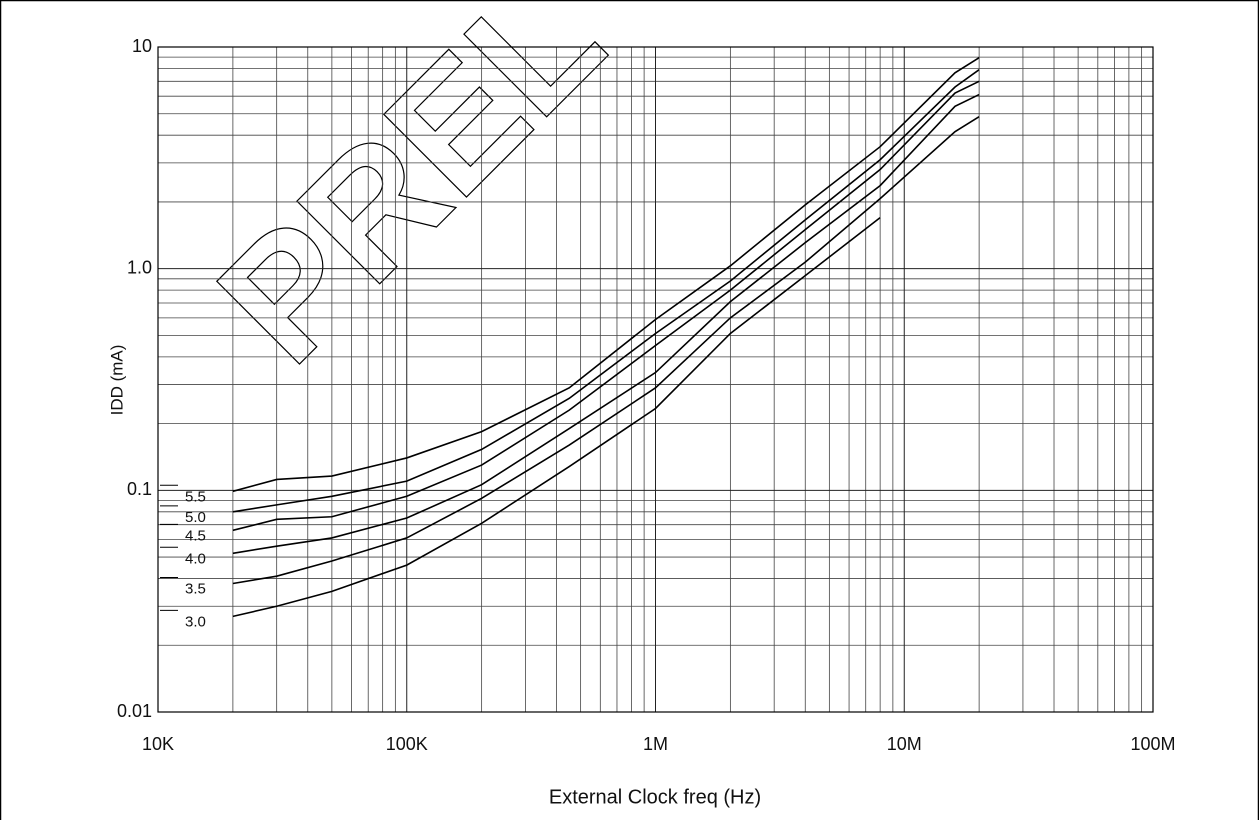 The height and width of the screenshot is (820, 1259). I want to click on x-tick-label: 100K, so click(407, 744).